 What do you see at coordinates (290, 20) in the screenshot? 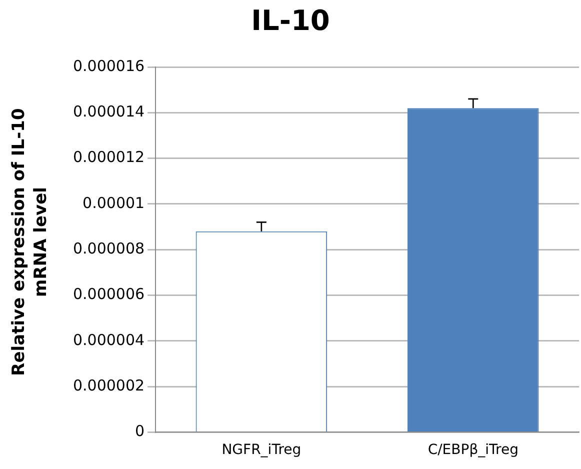
I see `chart-title: IL-10` at bounding box center [290, 20].